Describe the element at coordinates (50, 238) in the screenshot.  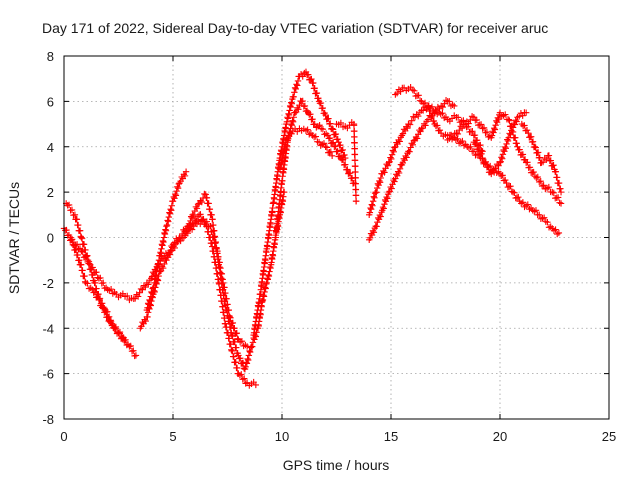
I see `y-tick-label: 0` at that location.